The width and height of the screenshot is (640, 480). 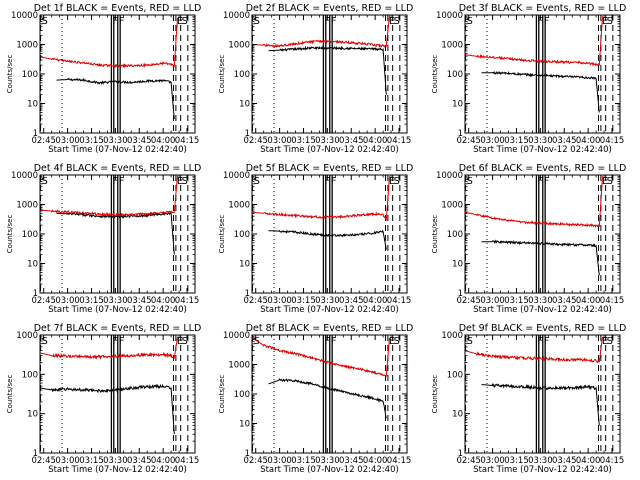 What do you see at coordinates (117, 394) in the screenshot?
I see `plot-frame` at bounding box center [117, 394].